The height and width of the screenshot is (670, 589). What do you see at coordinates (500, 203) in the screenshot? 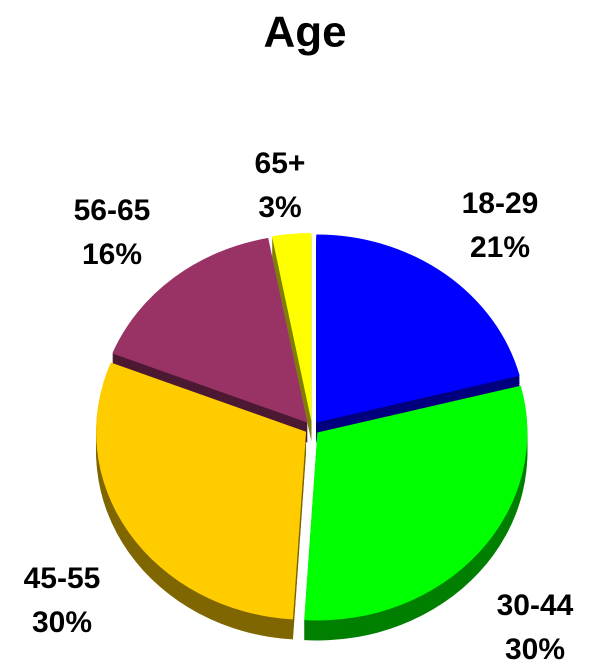
I see `slice-label: 18-29` at bounding box center [500, 203].